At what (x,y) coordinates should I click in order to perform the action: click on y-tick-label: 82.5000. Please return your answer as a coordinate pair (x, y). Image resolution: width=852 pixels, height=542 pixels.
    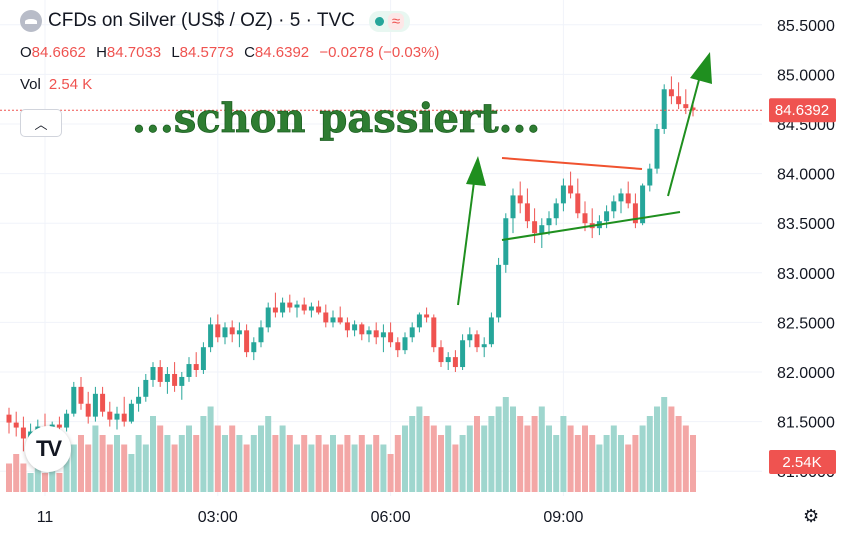
    Looking at the image, I should click on (806, 323).